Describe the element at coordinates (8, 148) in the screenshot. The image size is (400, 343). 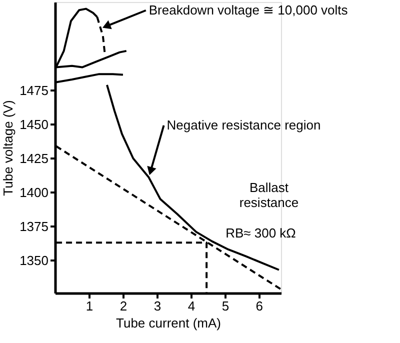
I see `y-axis-title: Tube voltage (V)` at that location.